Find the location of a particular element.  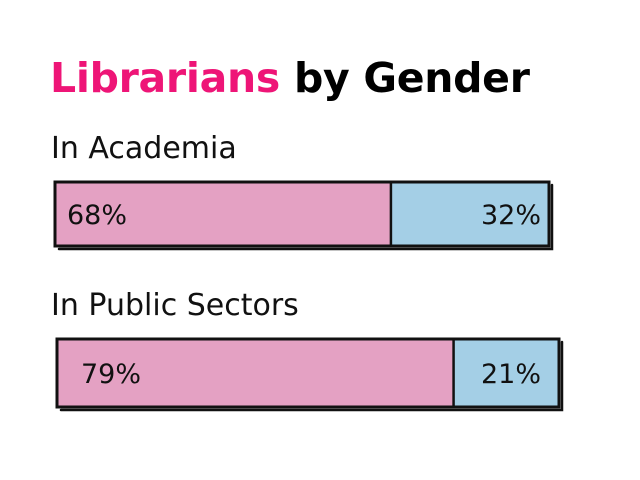

value-label-public-sectors-male: 21% is located at coordinates (511, 374).